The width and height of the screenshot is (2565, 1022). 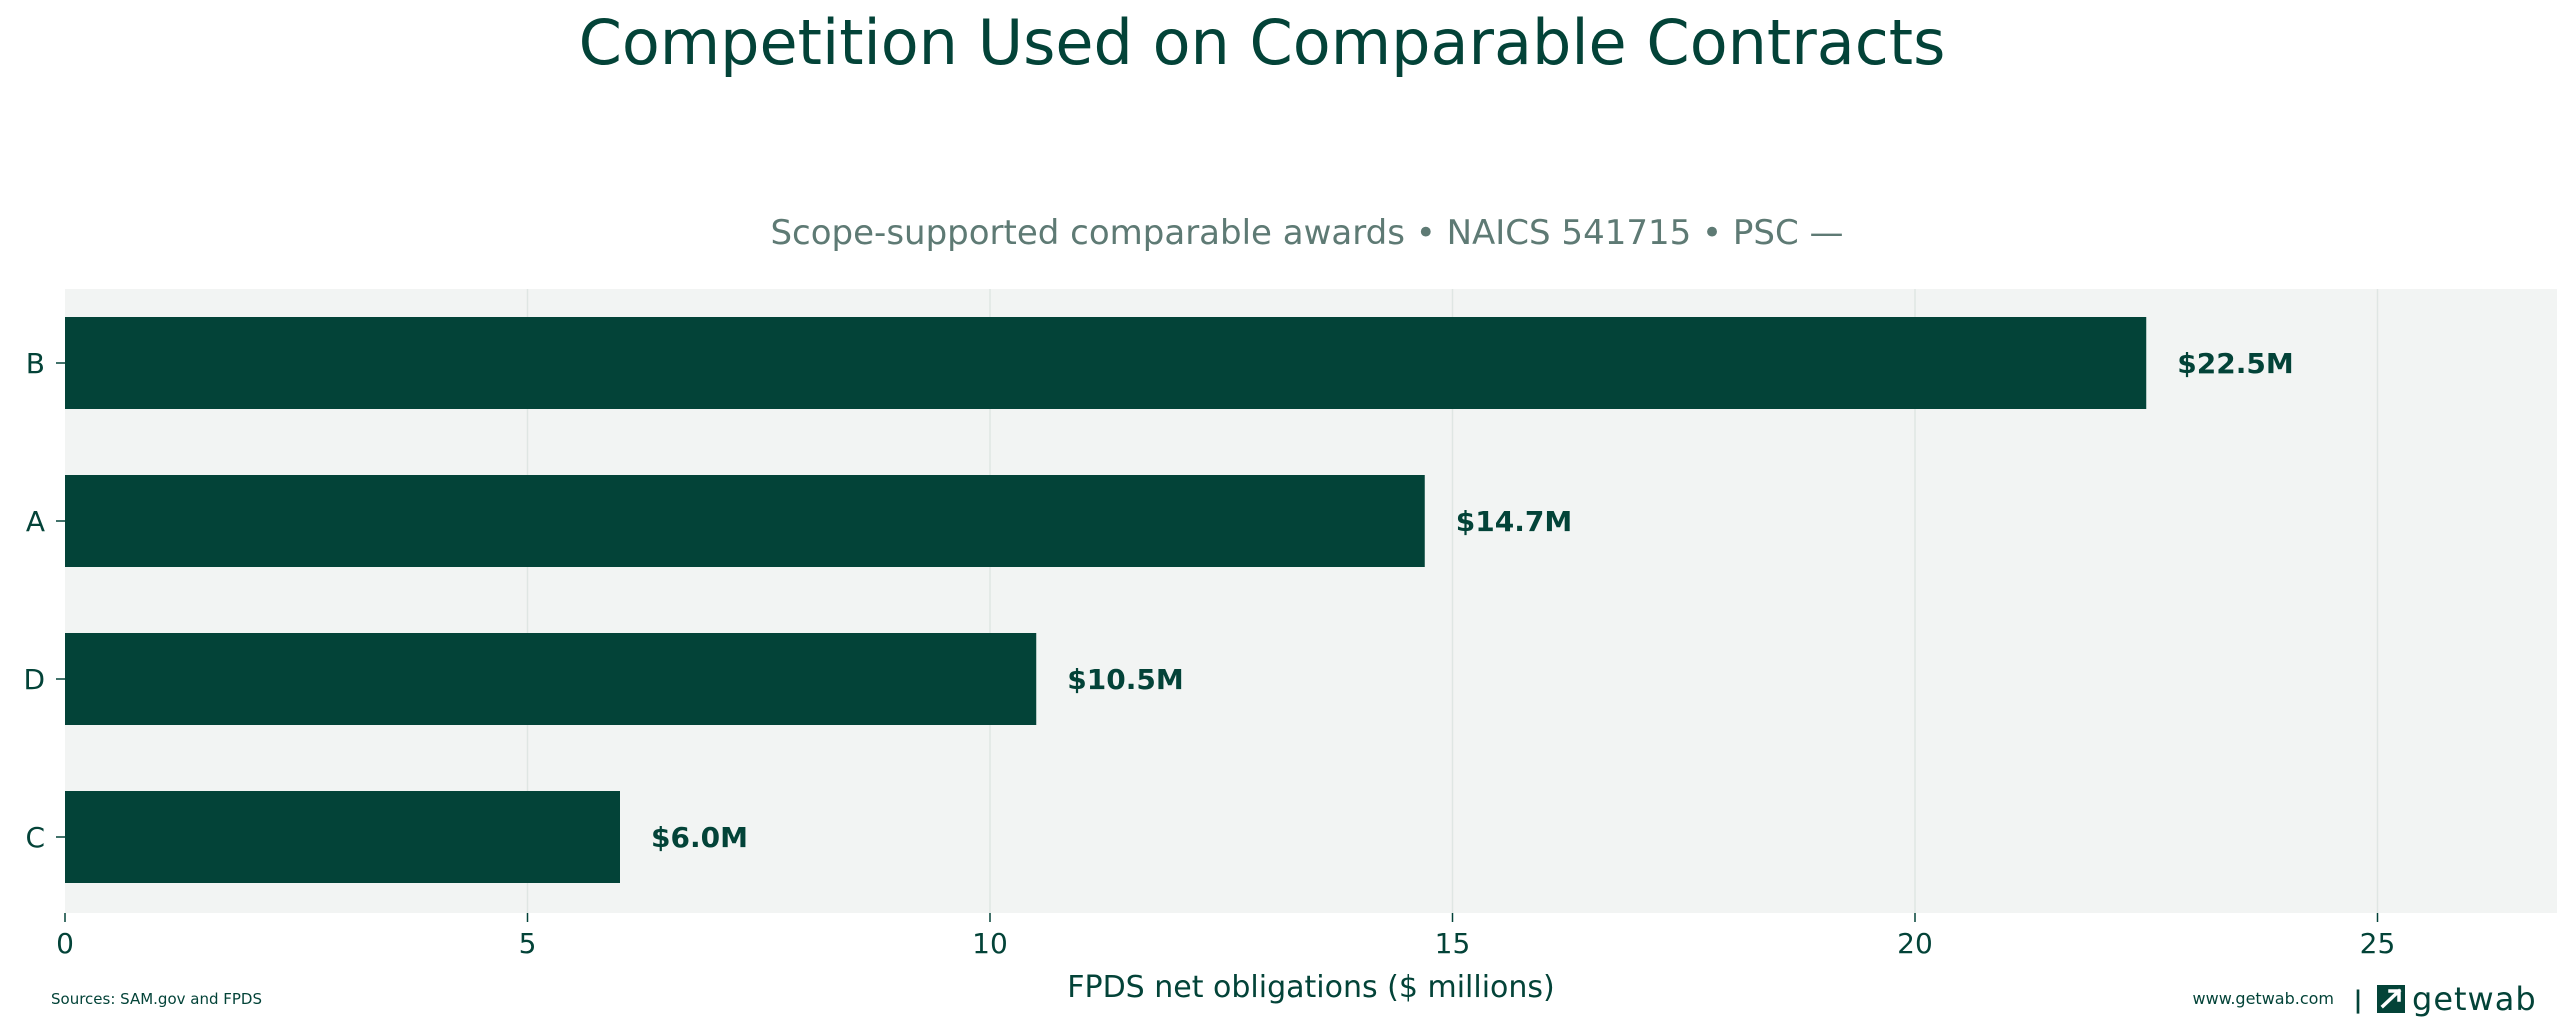 I want to click on x-tick-label: 25, so click(x=2378, y=943).